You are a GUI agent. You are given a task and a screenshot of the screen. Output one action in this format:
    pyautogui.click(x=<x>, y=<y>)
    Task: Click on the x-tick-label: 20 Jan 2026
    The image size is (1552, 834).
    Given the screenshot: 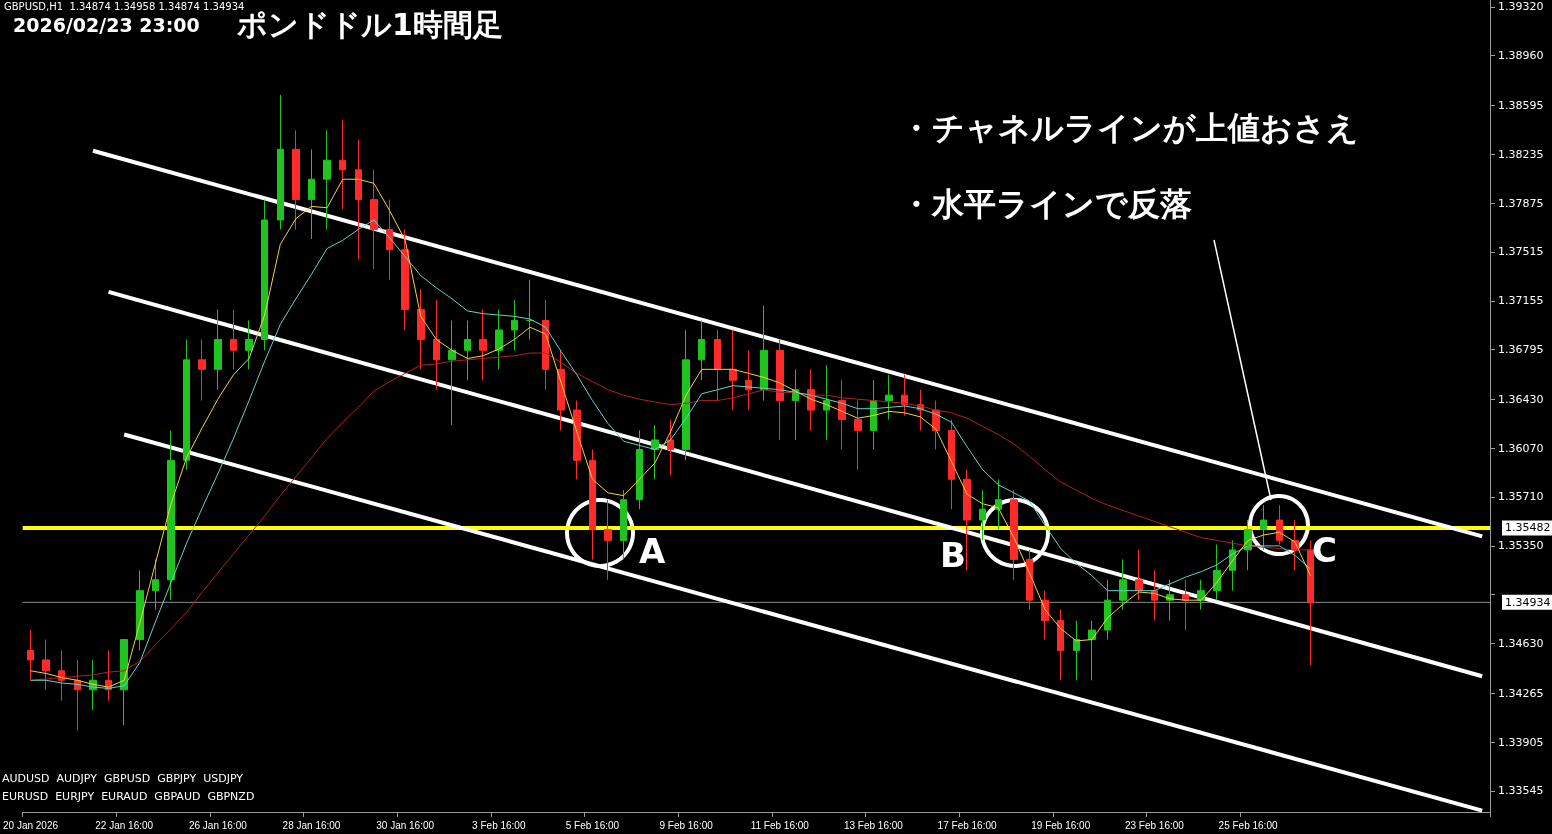 What is the action you would take?
    pyautogui.click(x=30, y=825)
    